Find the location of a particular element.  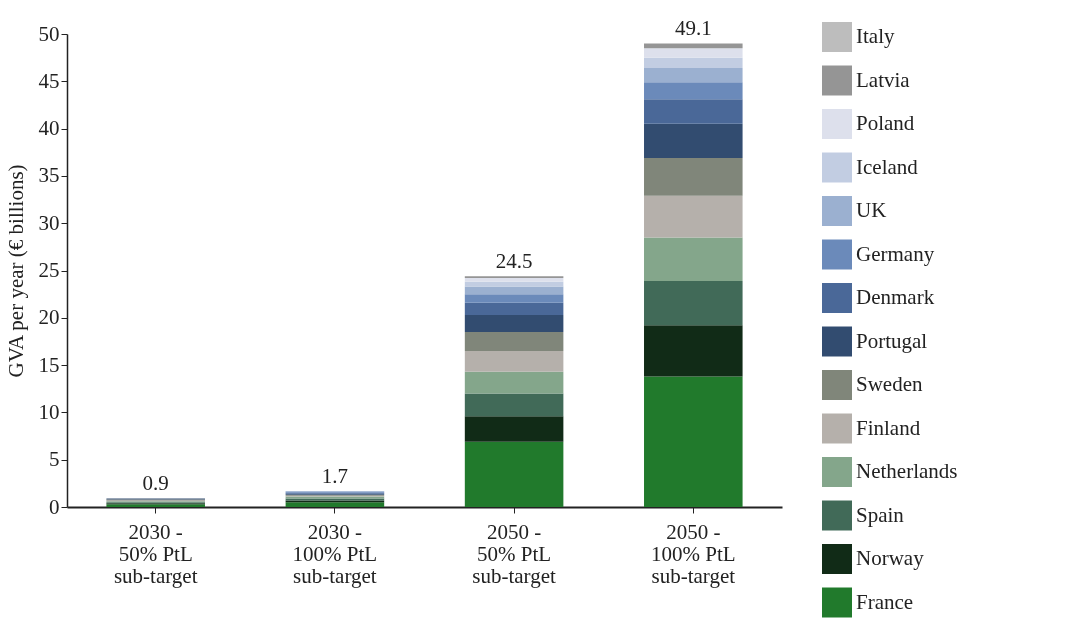

legend-label: Poland is located at coordinates (885, 123).